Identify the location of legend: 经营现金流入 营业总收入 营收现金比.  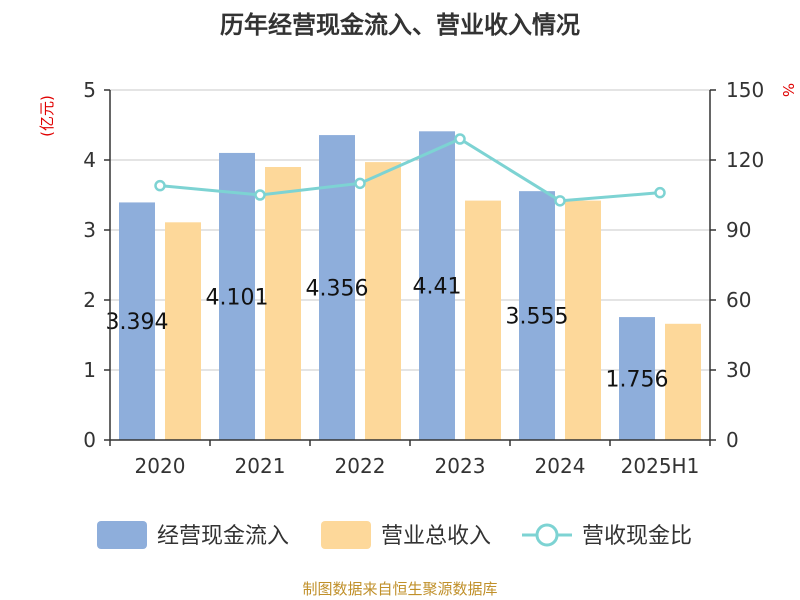
(394, 535).